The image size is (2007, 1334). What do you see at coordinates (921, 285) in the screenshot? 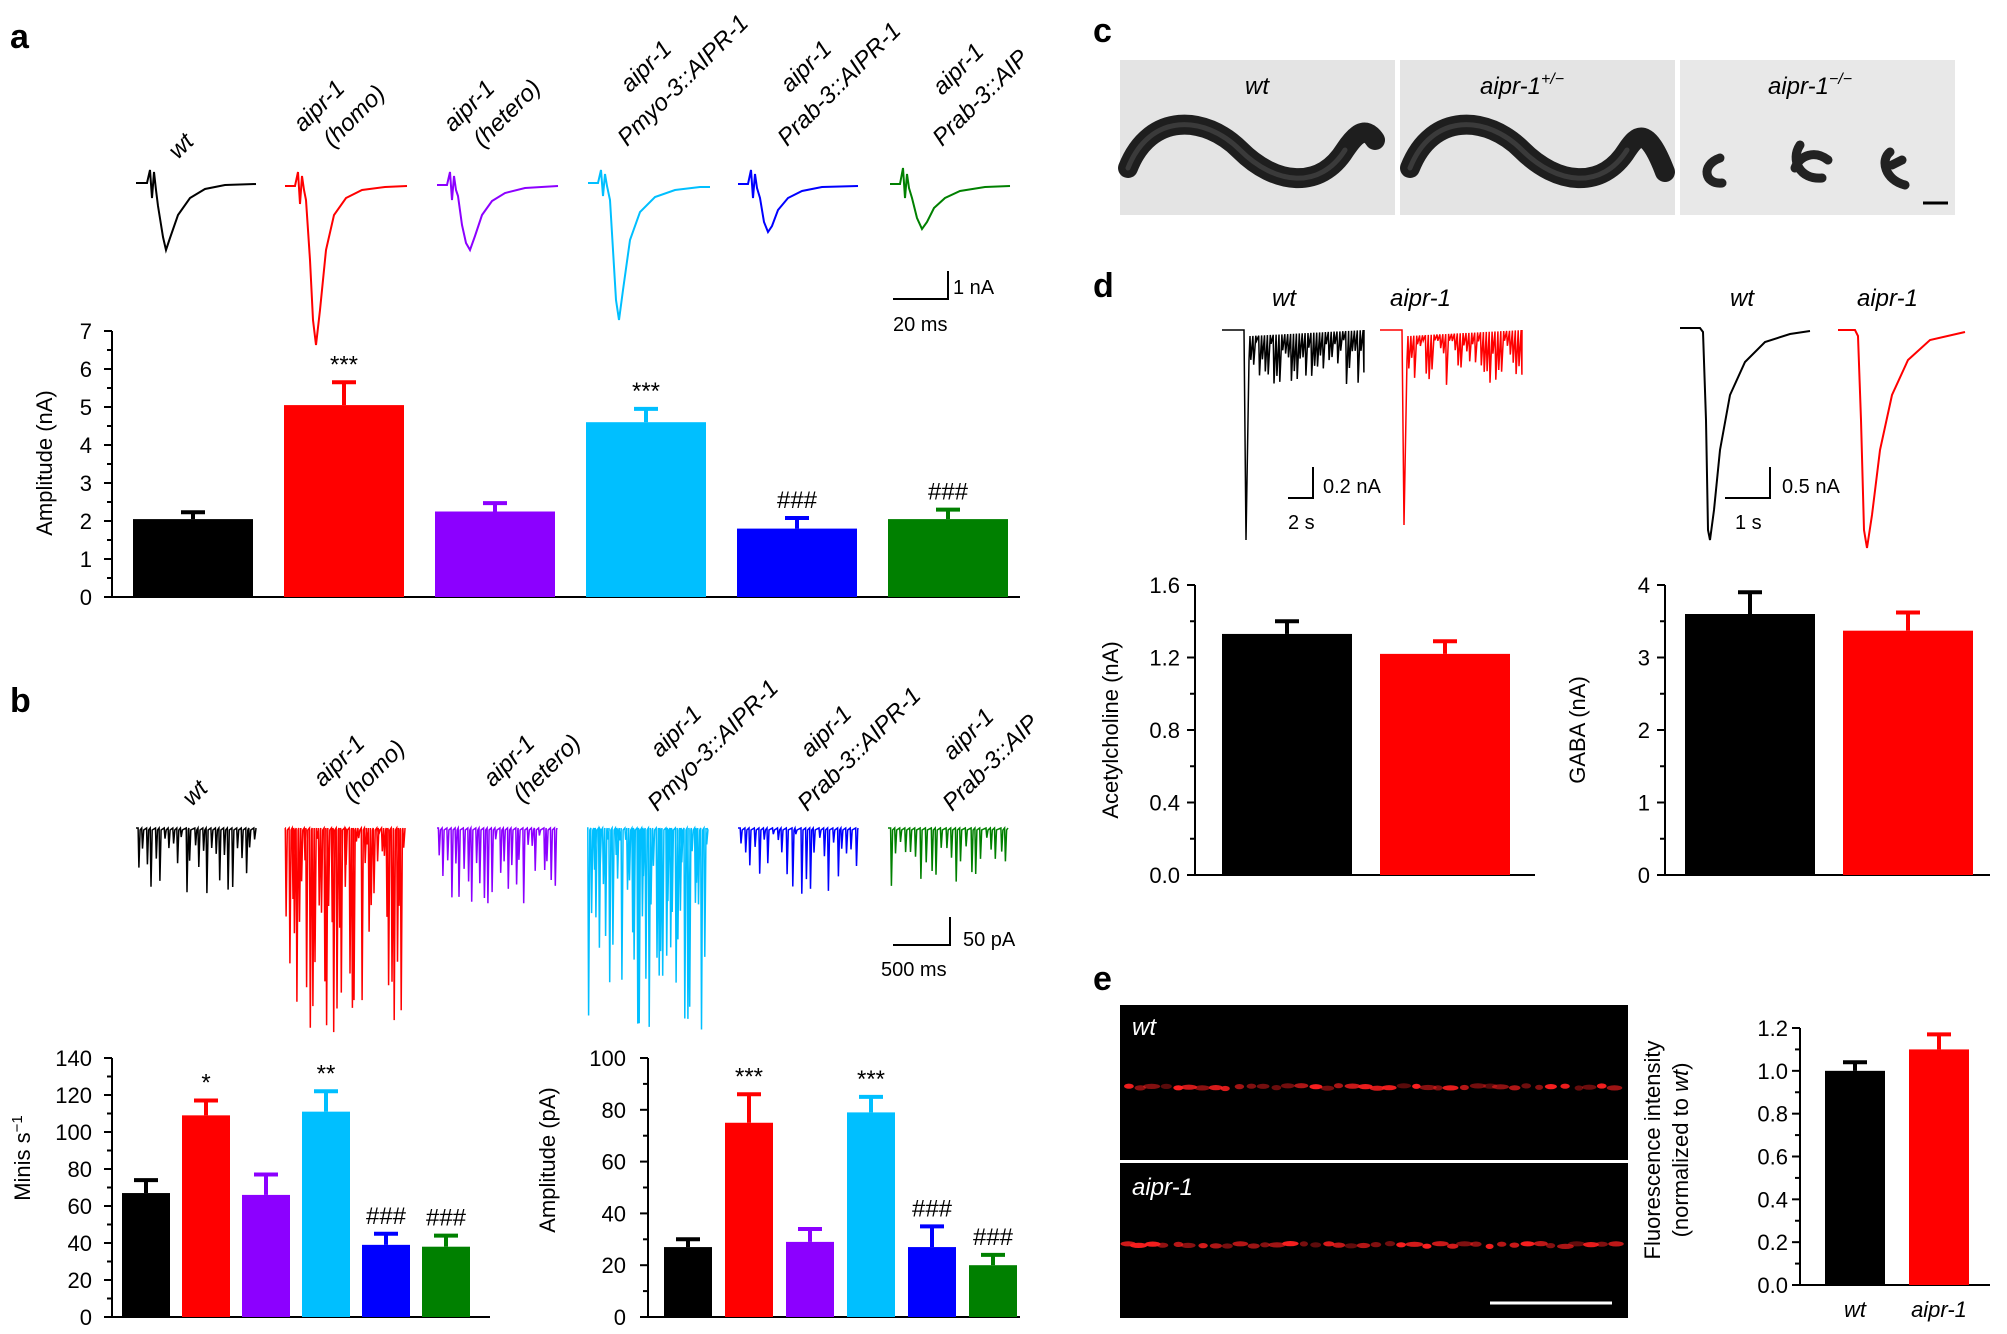
I see `a-scalebar-lines` at bounding box center [921, 285].